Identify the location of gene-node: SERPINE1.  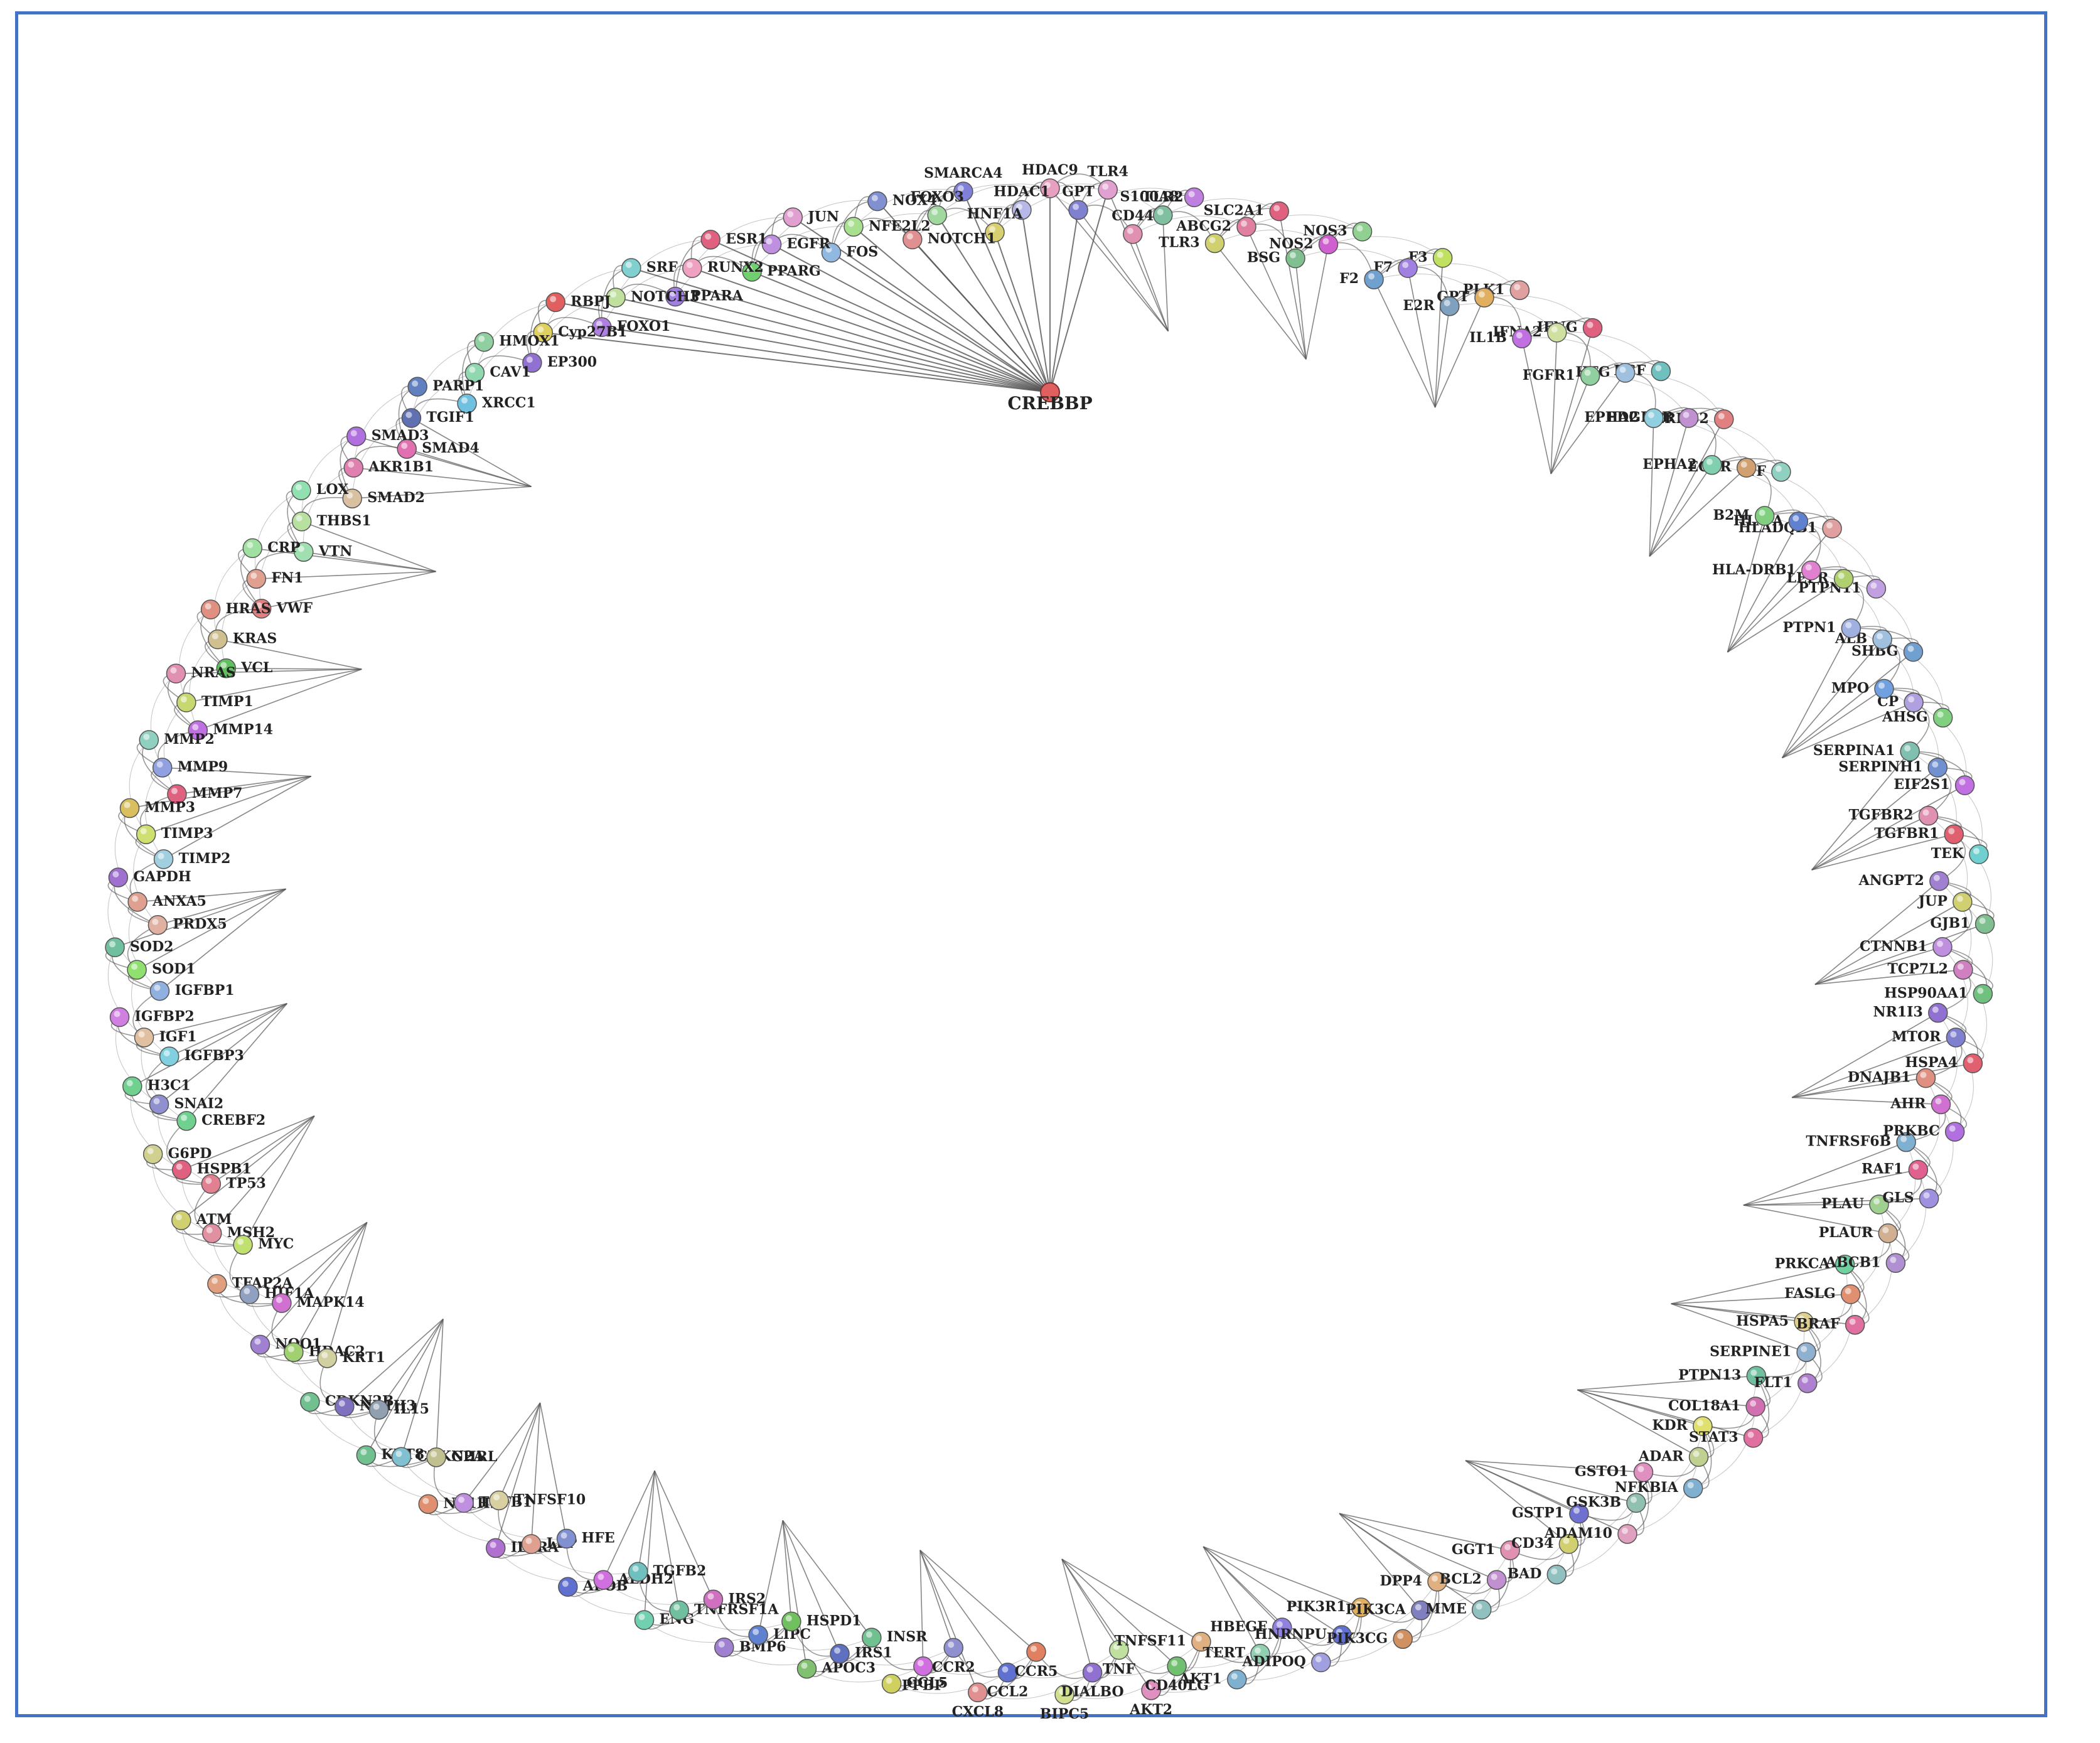
(1763, 1353).